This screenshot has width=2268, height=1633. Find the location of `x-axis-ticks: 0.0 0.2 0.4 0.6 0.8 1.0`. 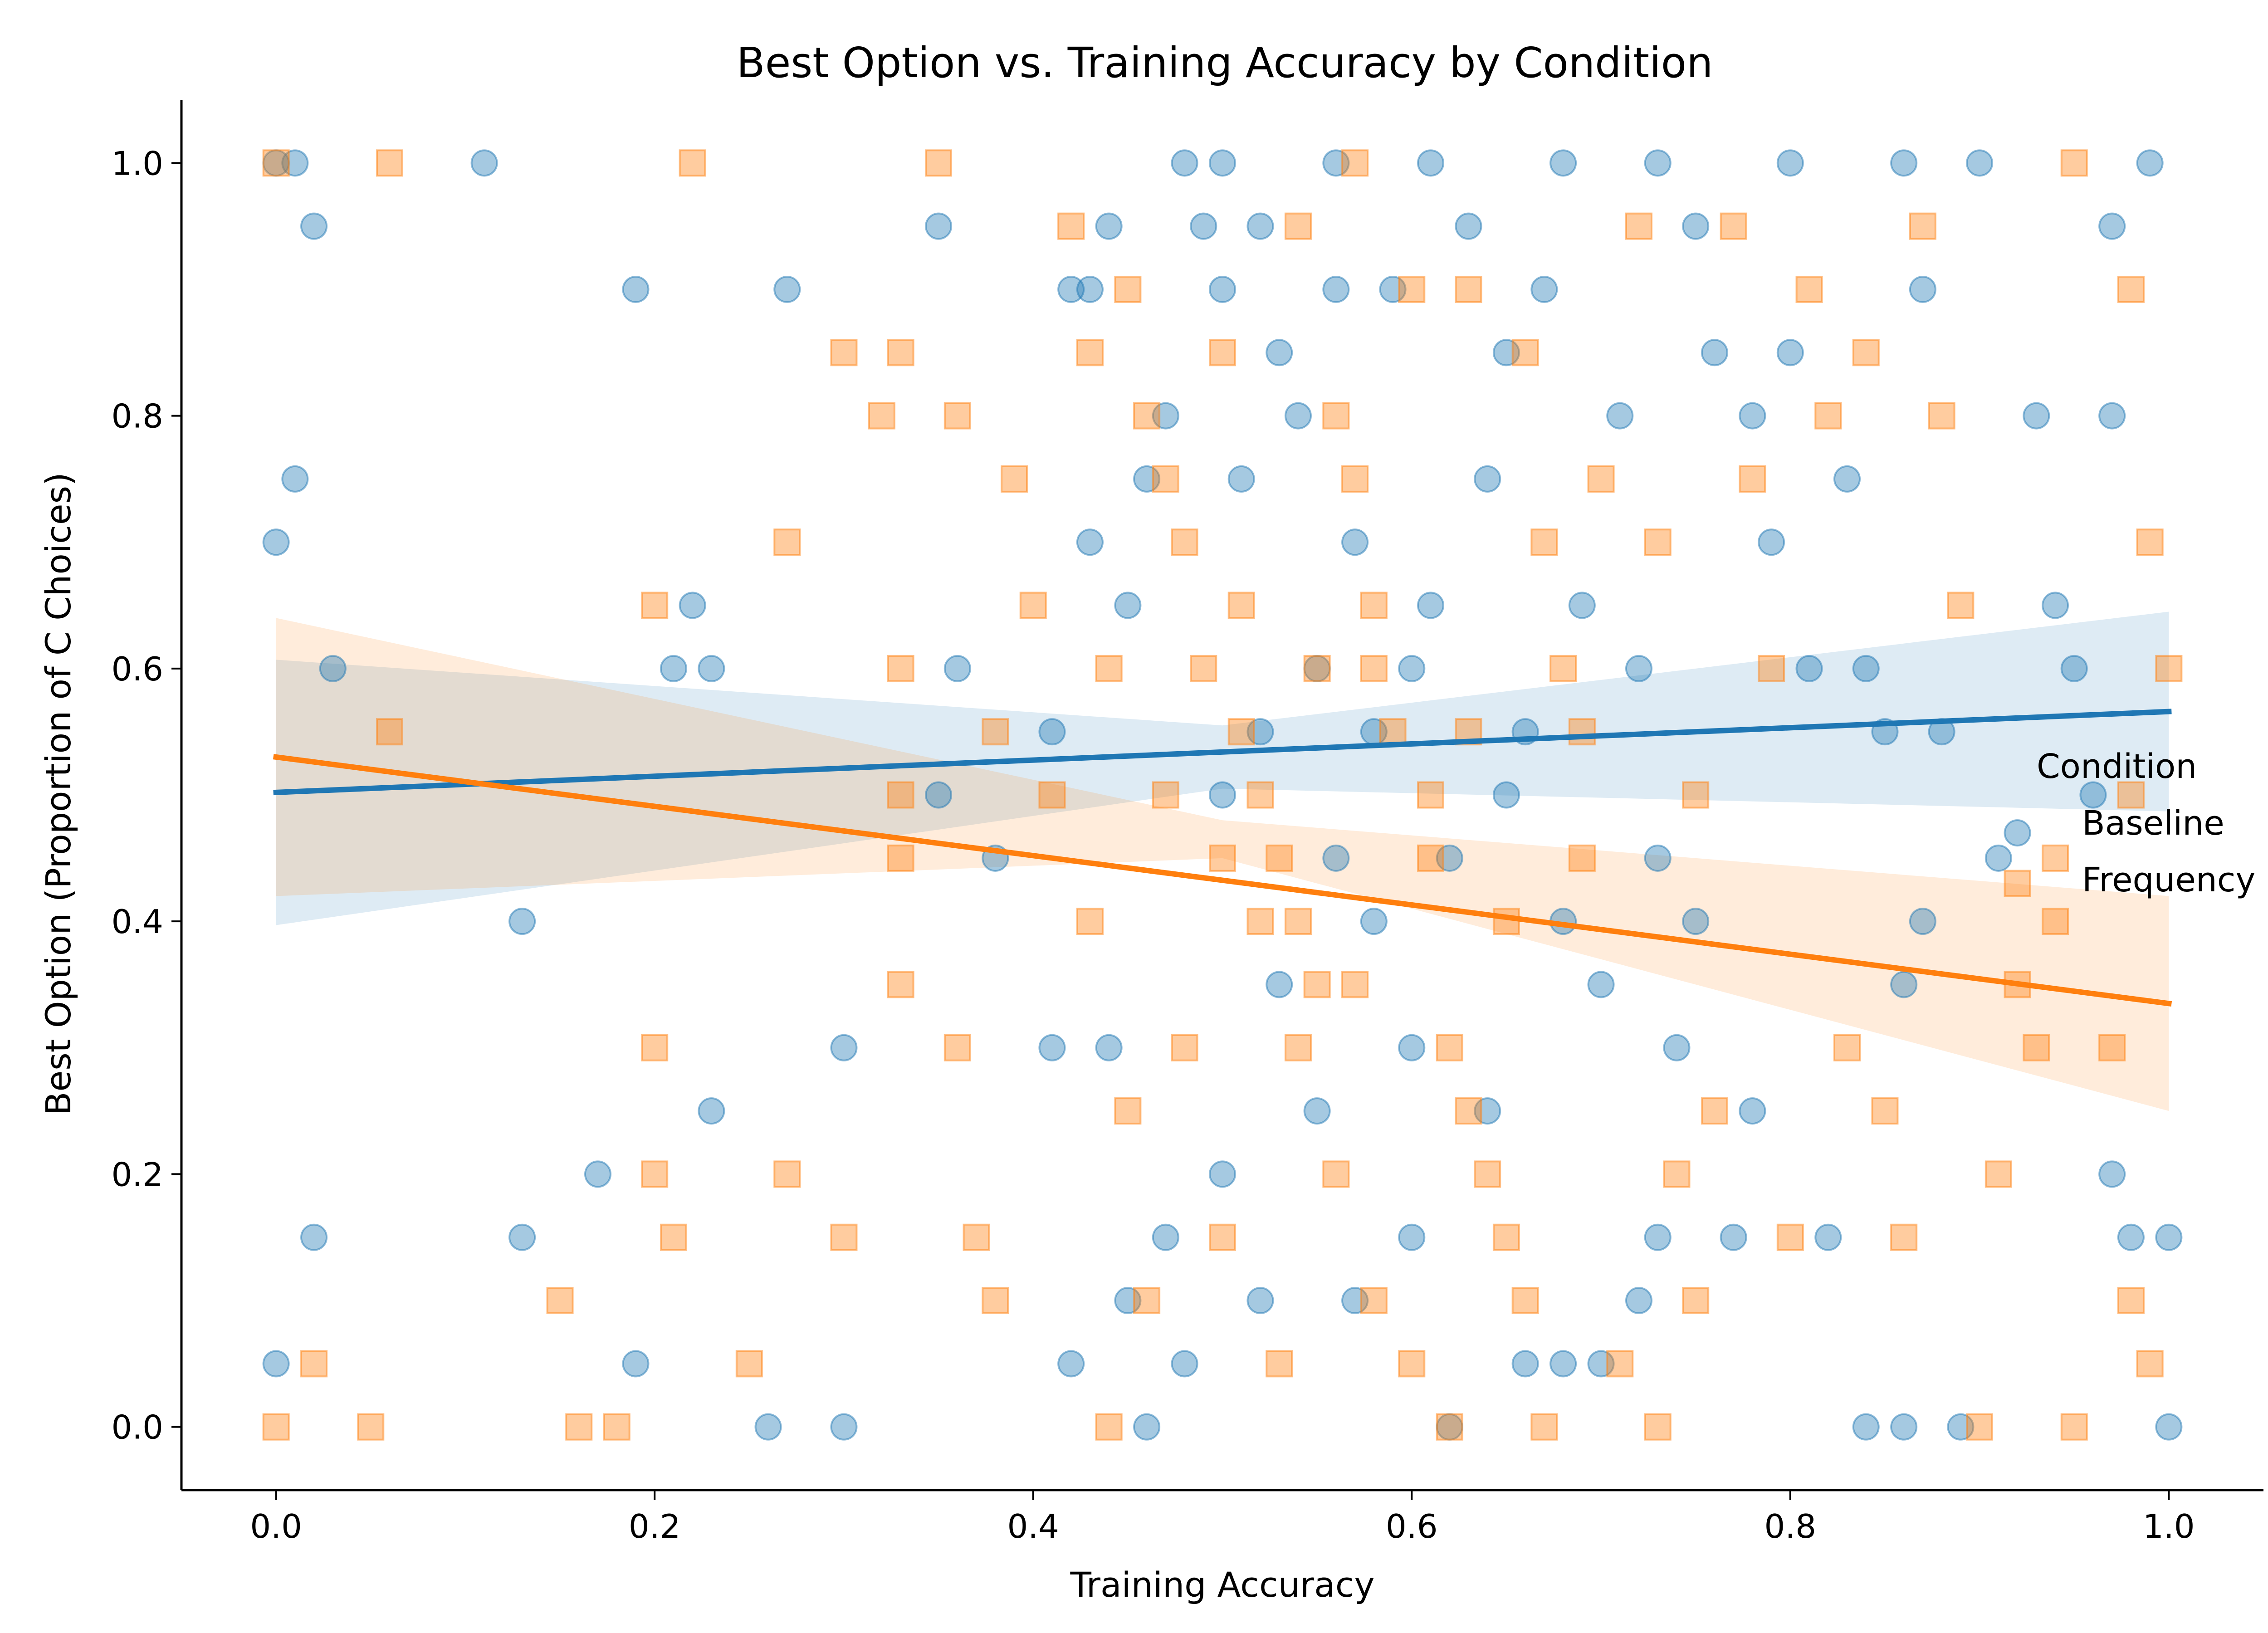

x-axis-ticks: 0.0 0.2 0.4 0.6 0.8 1.0 is located at coordinates (1223, 1517).